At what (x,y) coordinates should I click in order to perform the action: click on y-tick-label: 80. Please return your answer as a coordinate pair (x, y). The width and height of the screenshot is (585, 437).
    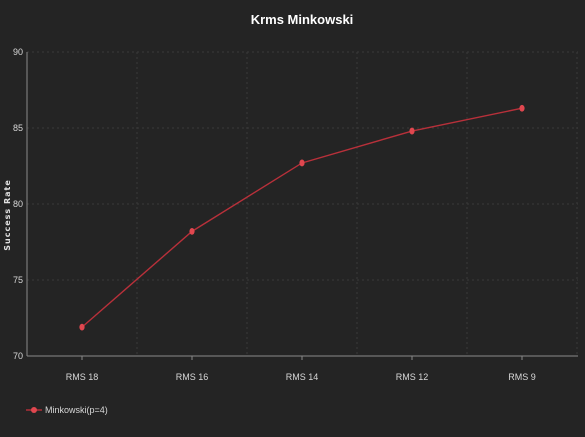
    Looking at the image, I should click on (18, 204).